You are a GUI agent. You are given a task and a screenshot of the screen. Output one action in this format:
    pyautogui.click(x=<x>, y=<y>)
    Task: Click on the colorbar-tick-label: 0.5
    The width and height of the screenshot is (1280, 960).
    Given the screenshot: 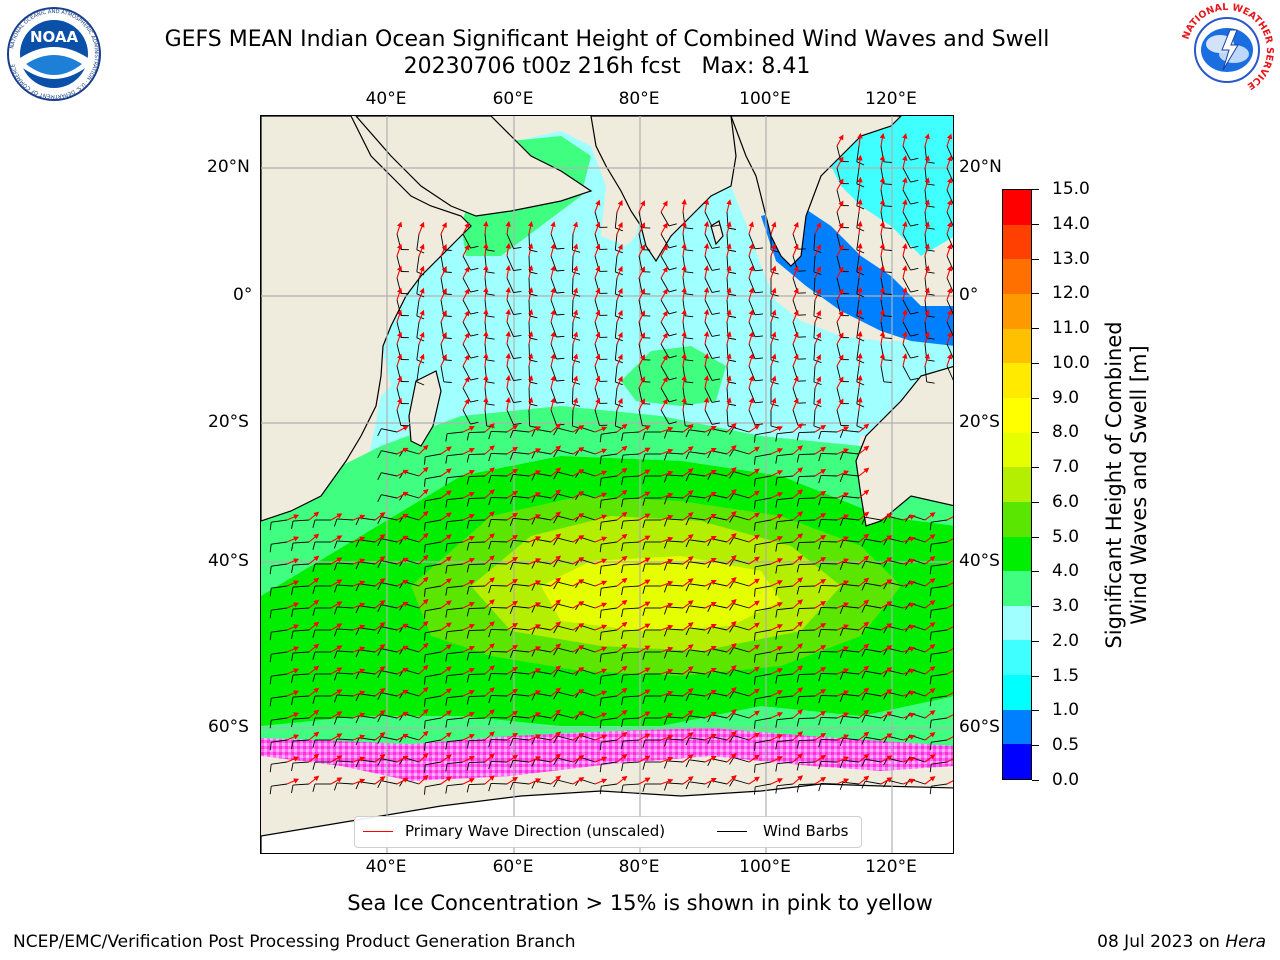 What is the action you would take?
    pyautogui.click(x=1066, y=745)
    